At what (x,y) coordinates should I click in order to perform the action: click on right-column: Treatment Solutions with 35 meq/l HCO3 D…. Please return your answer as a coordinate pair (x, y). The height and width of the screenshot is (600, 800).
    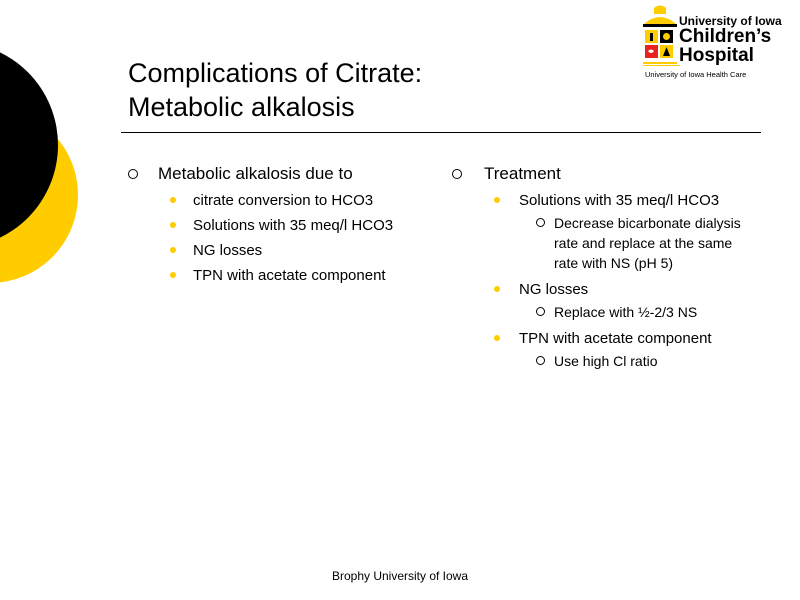
    Looking at the image, I should click on (612, 268).